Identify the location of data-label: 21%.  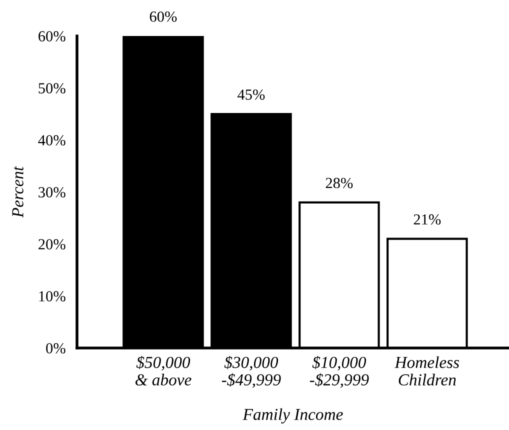
(427, 219).